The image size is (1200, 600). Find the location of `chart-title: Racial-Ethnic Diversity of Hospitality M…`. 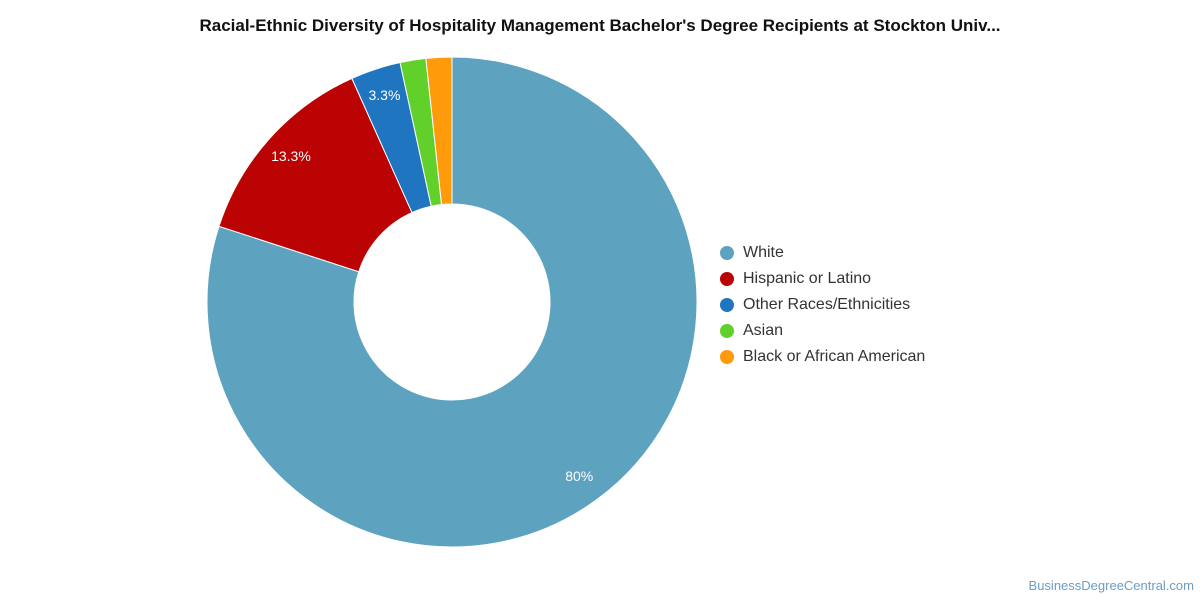

chart-title: Racial-Ethnic Diversity of Hospitality M… is located at coordinates (600, 25).